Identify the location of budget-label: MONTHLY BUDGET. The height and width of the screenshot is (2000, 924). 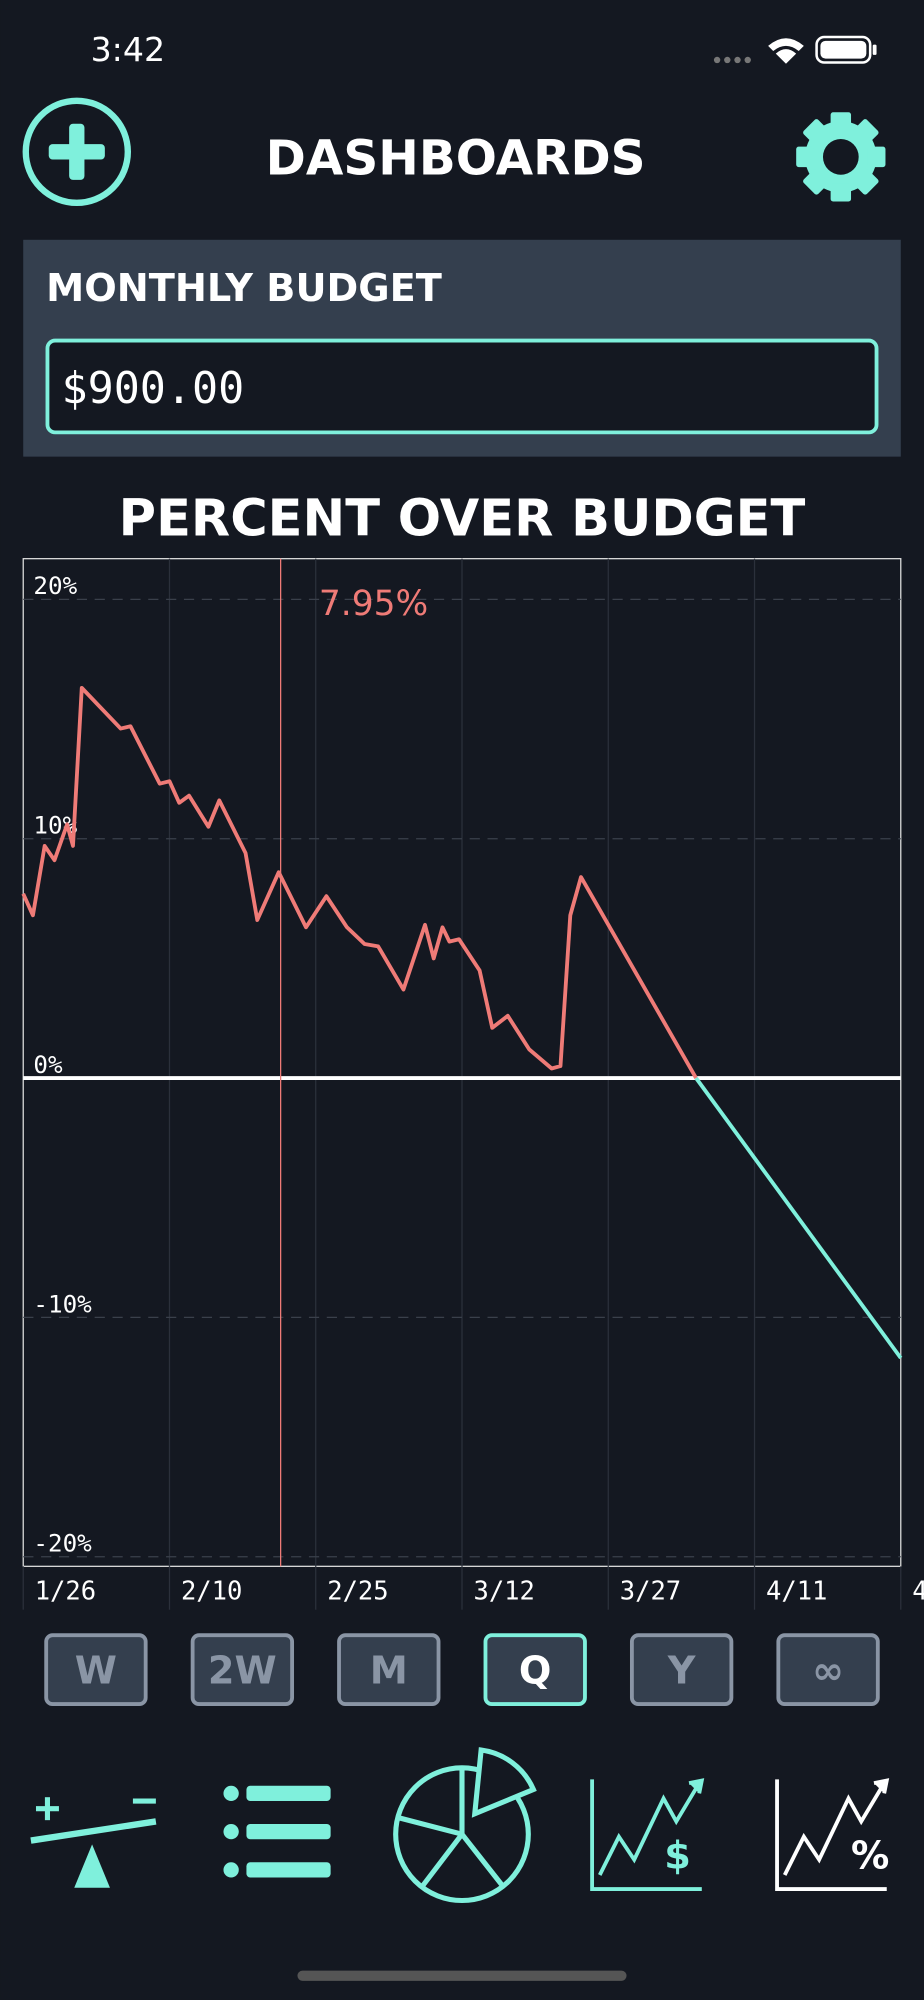
(244, 288).